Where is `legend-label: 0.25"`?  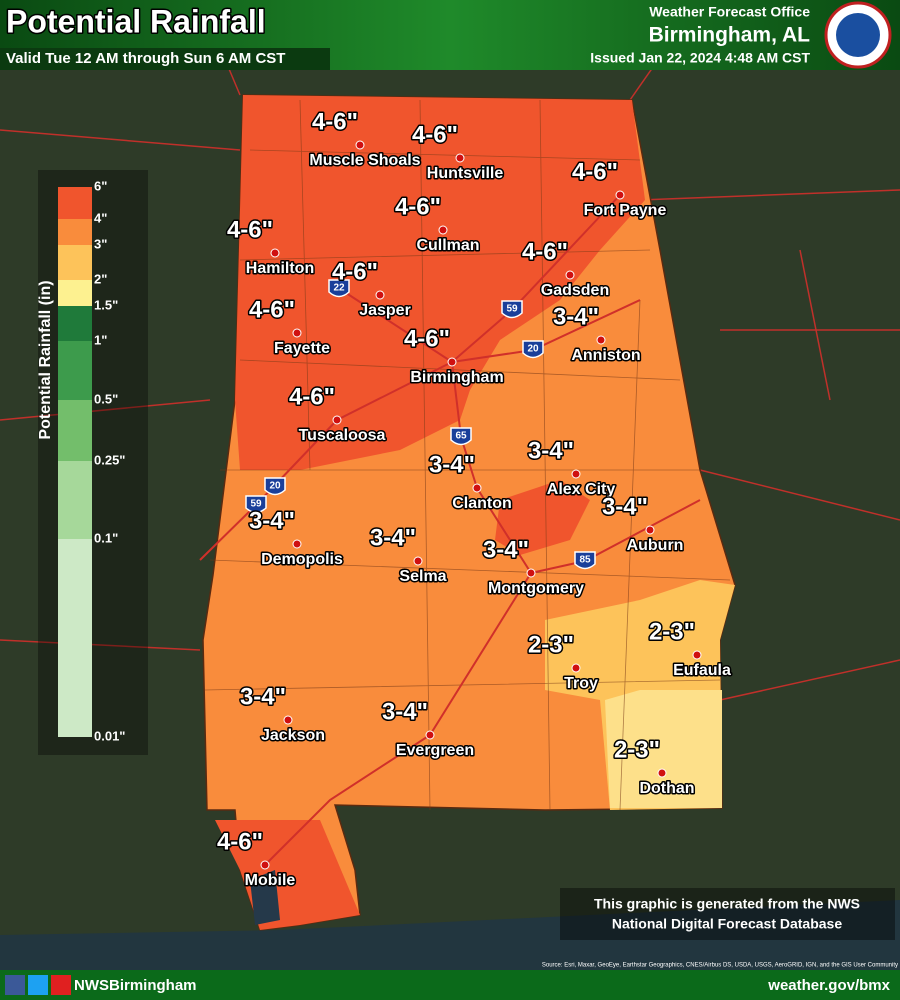 legend-label: 0.25" is located at coordinates (109, 459).